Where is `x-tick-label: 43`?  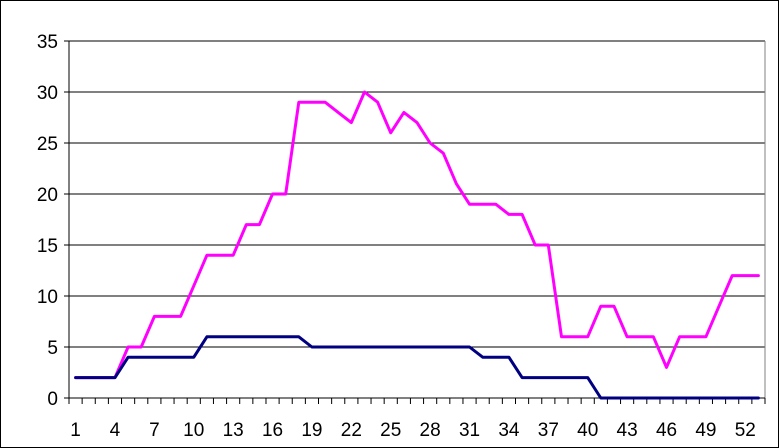
x-tick-label: 43 is located at coordinates (627, 430).